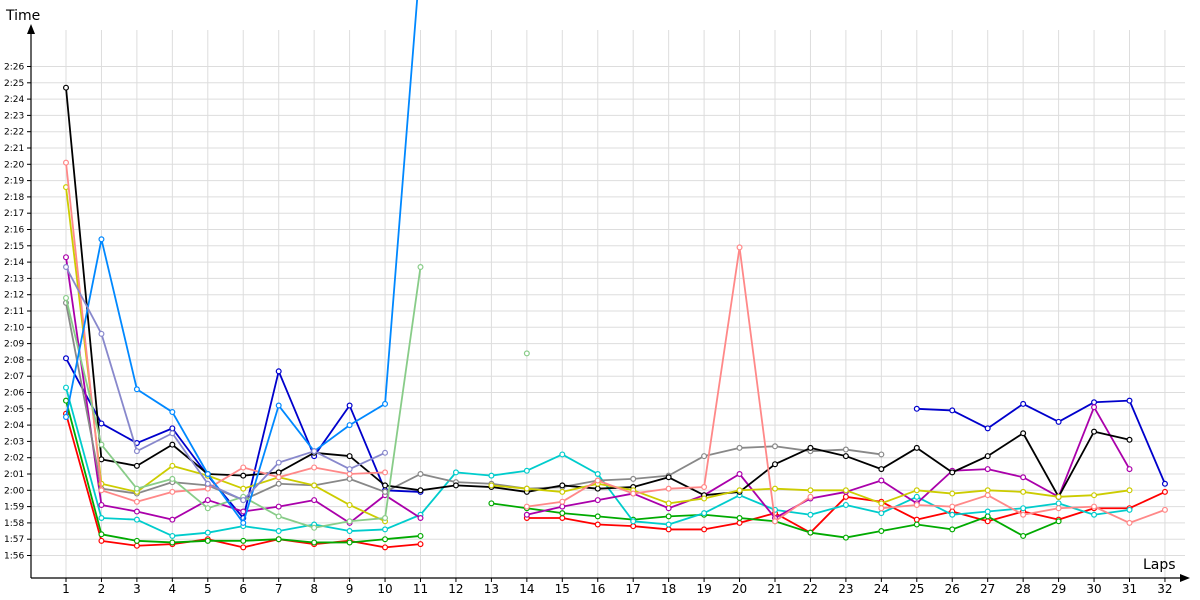  I want to click on x-tick-label: 1, so click(66, 589).